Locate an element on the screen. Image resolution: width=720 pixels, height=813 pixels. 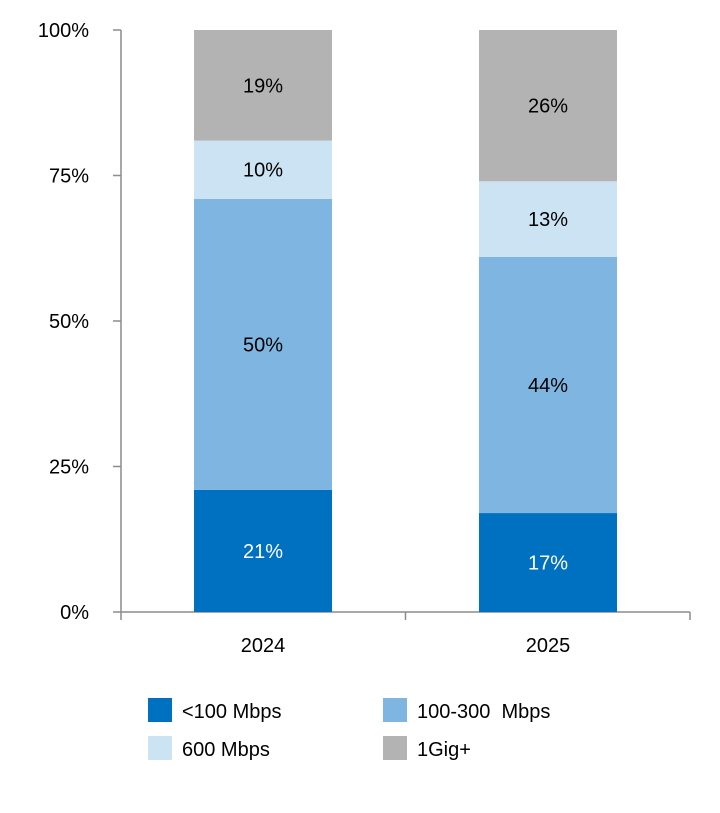
data-label: 26% is located at coordinates (548, 107).